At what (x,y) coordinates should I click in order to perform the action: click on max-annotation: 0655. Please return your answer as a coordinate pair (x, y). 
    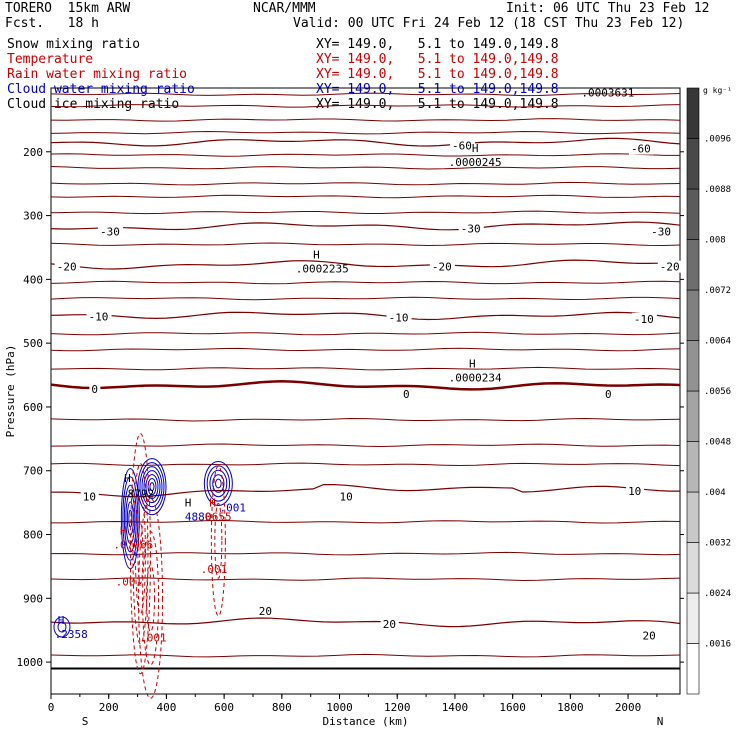
    Looking at the image, I should click on (218, 516).